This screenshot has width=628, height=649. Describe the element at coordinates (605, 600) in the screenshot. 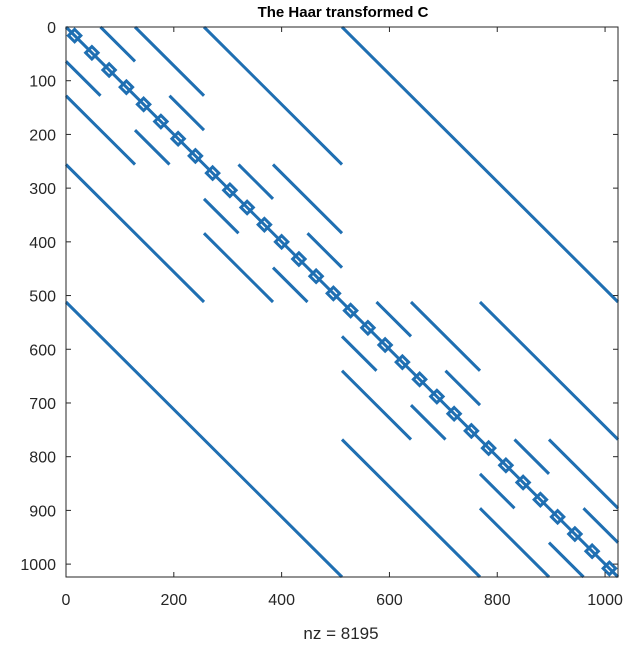

I see `x-tick-label: 1000` at that location.